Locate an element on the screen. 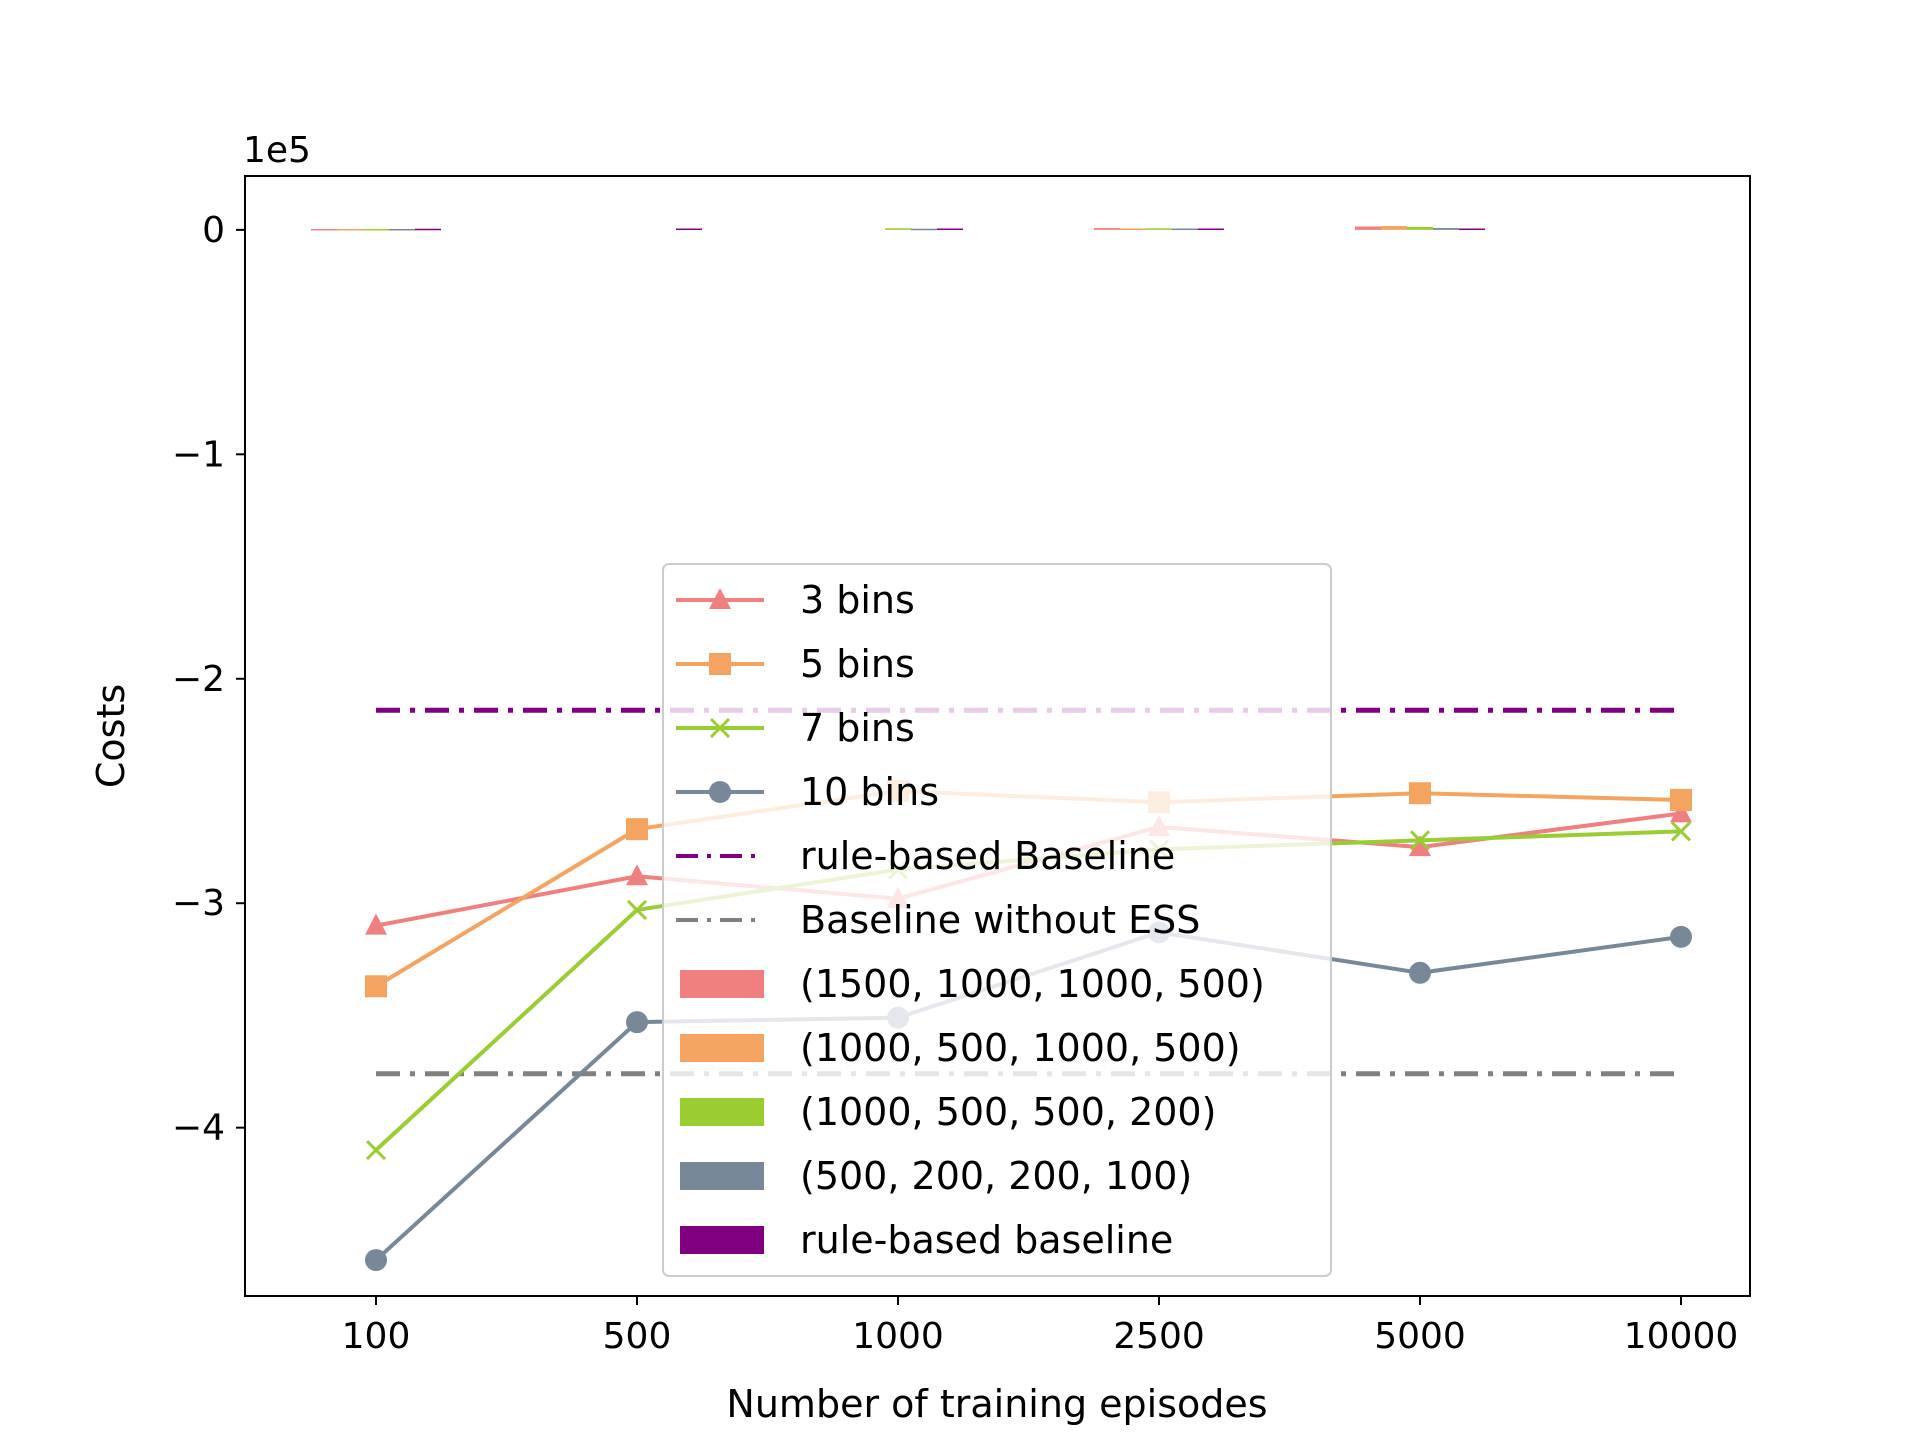 The height and width of the screenshot is (1440, 1920). y-offset-label: 1e5 is located at coordinates (277, 150).